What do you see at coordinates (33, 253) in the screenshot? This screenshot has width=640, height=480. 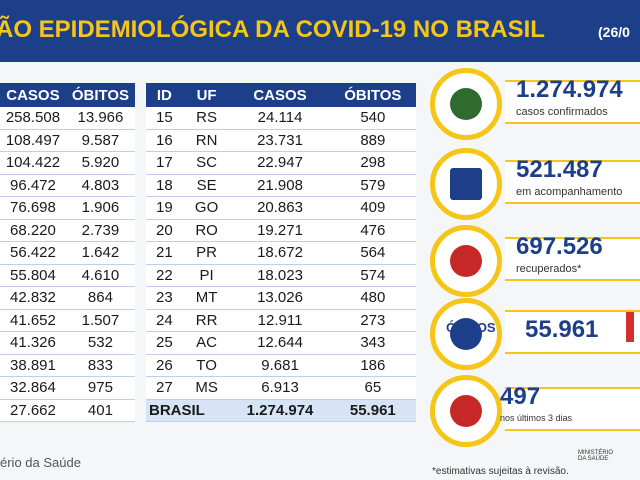 I see `cell: 56.422` at bounding box center [33, 253].